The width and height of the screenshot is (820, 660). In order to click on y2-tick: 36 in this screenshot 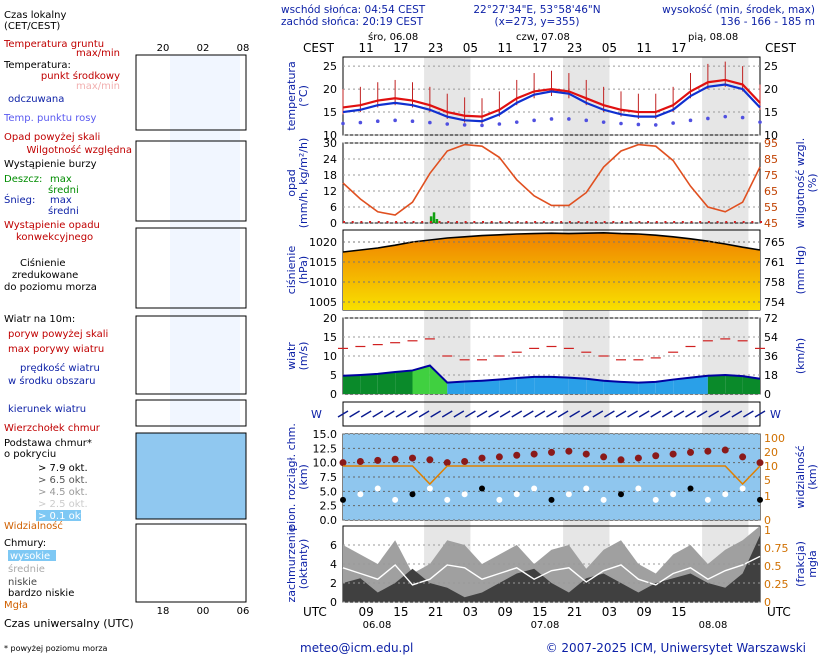, I will do `click(771, 356)`.